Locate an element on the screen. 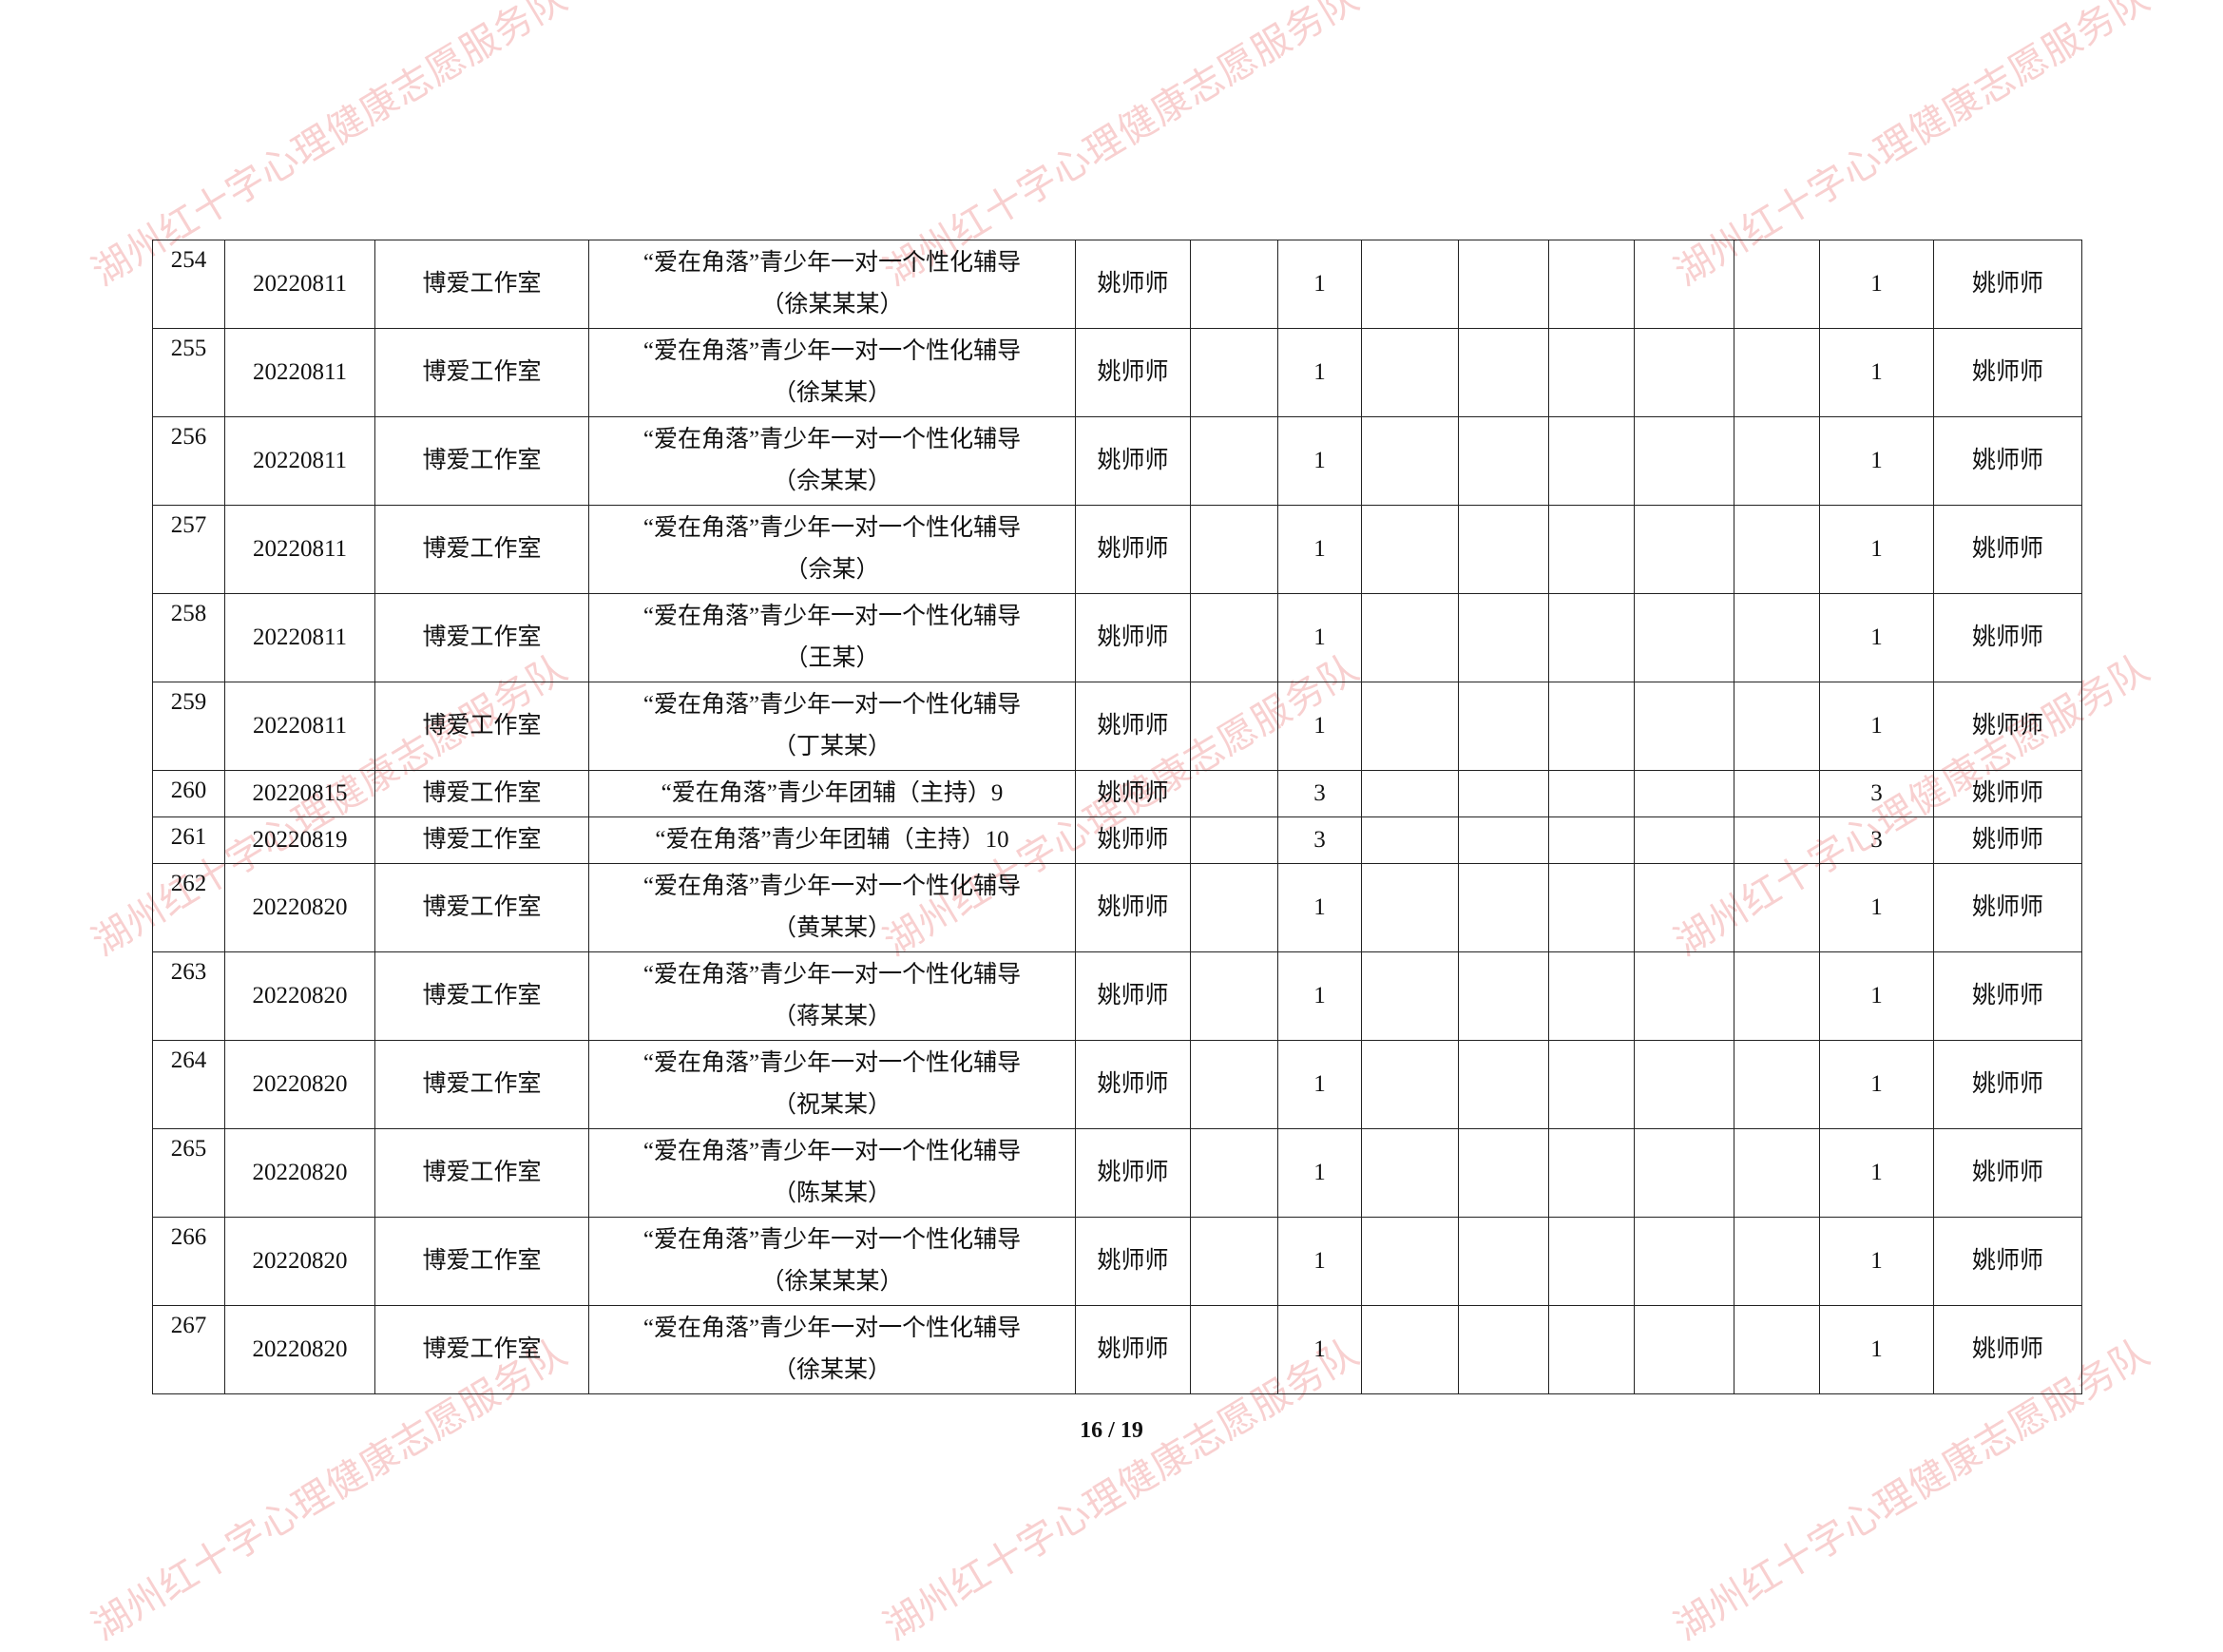 This screenshot has width=2223, height=1652. activity-cell: “爱在角落”青少年一对一个性化辅导 （祝某某） is located at coordinates (832, 1084).